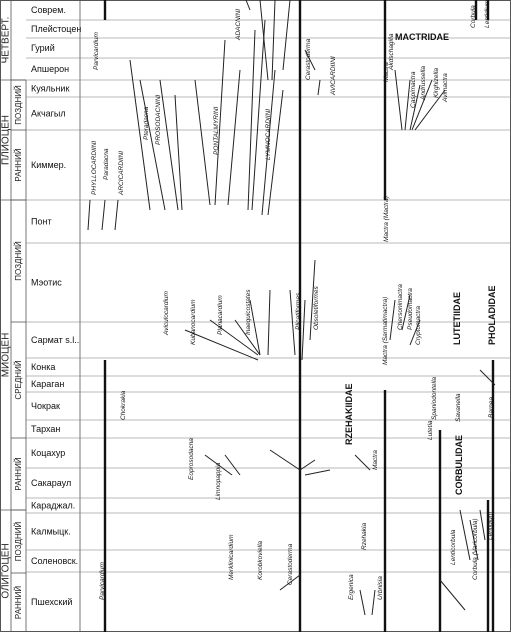 The image size is (511, 632). Describe the element at coordinates (487, 14) in the screenshot. I see `taxon-label: Lentidium` at that location.